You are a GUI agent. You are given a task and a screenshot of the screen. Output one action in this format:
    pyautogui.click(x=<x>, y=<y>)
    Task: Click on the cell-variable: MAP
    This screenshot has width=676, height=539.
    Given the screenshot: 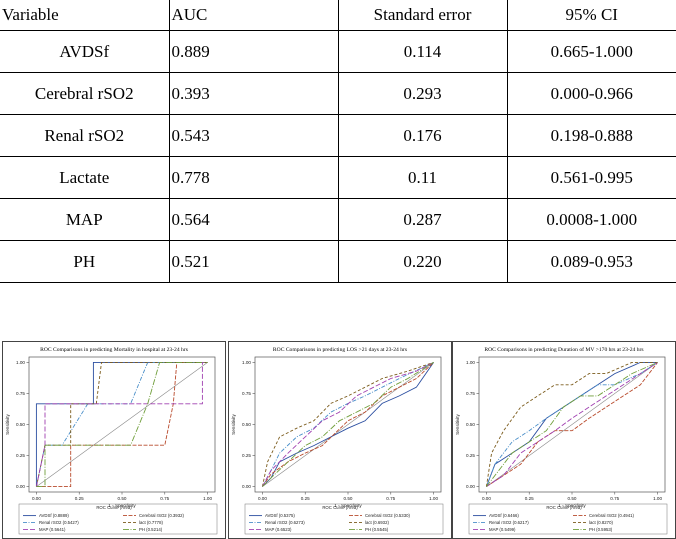 What is the action you would take?
    pyautogui.click(x=85, y=219)
    